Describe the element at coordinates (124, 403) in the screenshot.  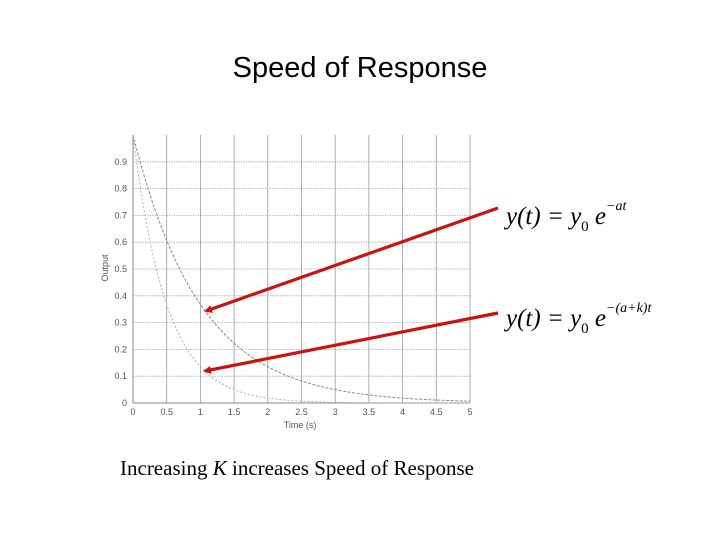
I see `y-tick-label: 0` at that location.